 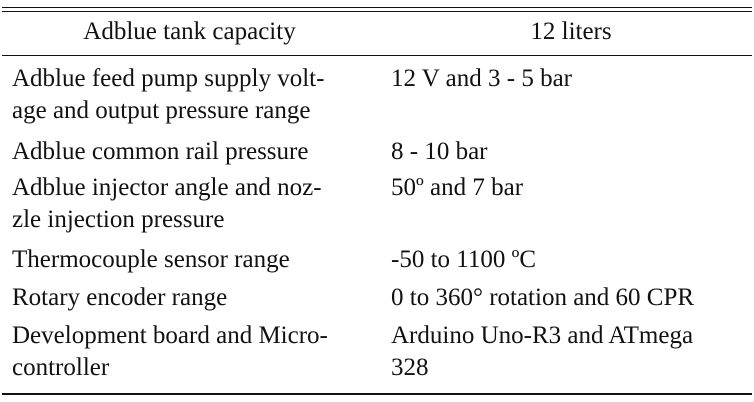 What do you see at coordinates (457, 187) in the screenshot?
I see `row-value: 50º and 7 bar` at bounding box center [457, 187].